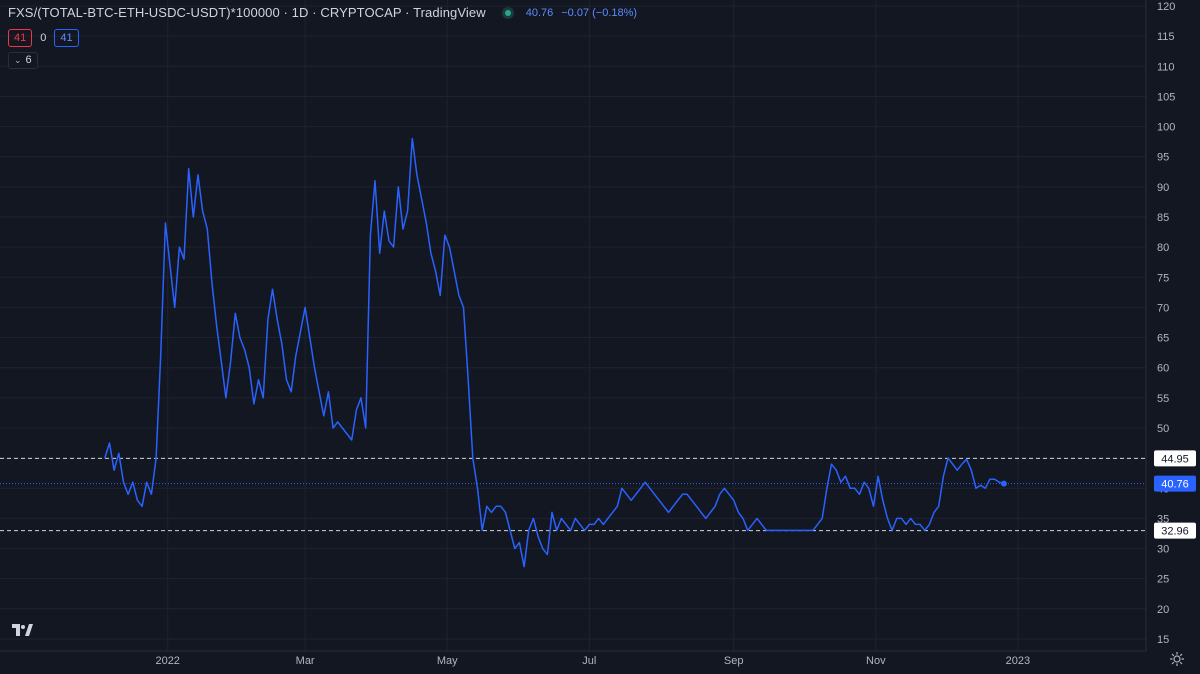  Describe the element at coordinates (66, 38) in the screenshot. I see `buy-badge: 41` at that location.